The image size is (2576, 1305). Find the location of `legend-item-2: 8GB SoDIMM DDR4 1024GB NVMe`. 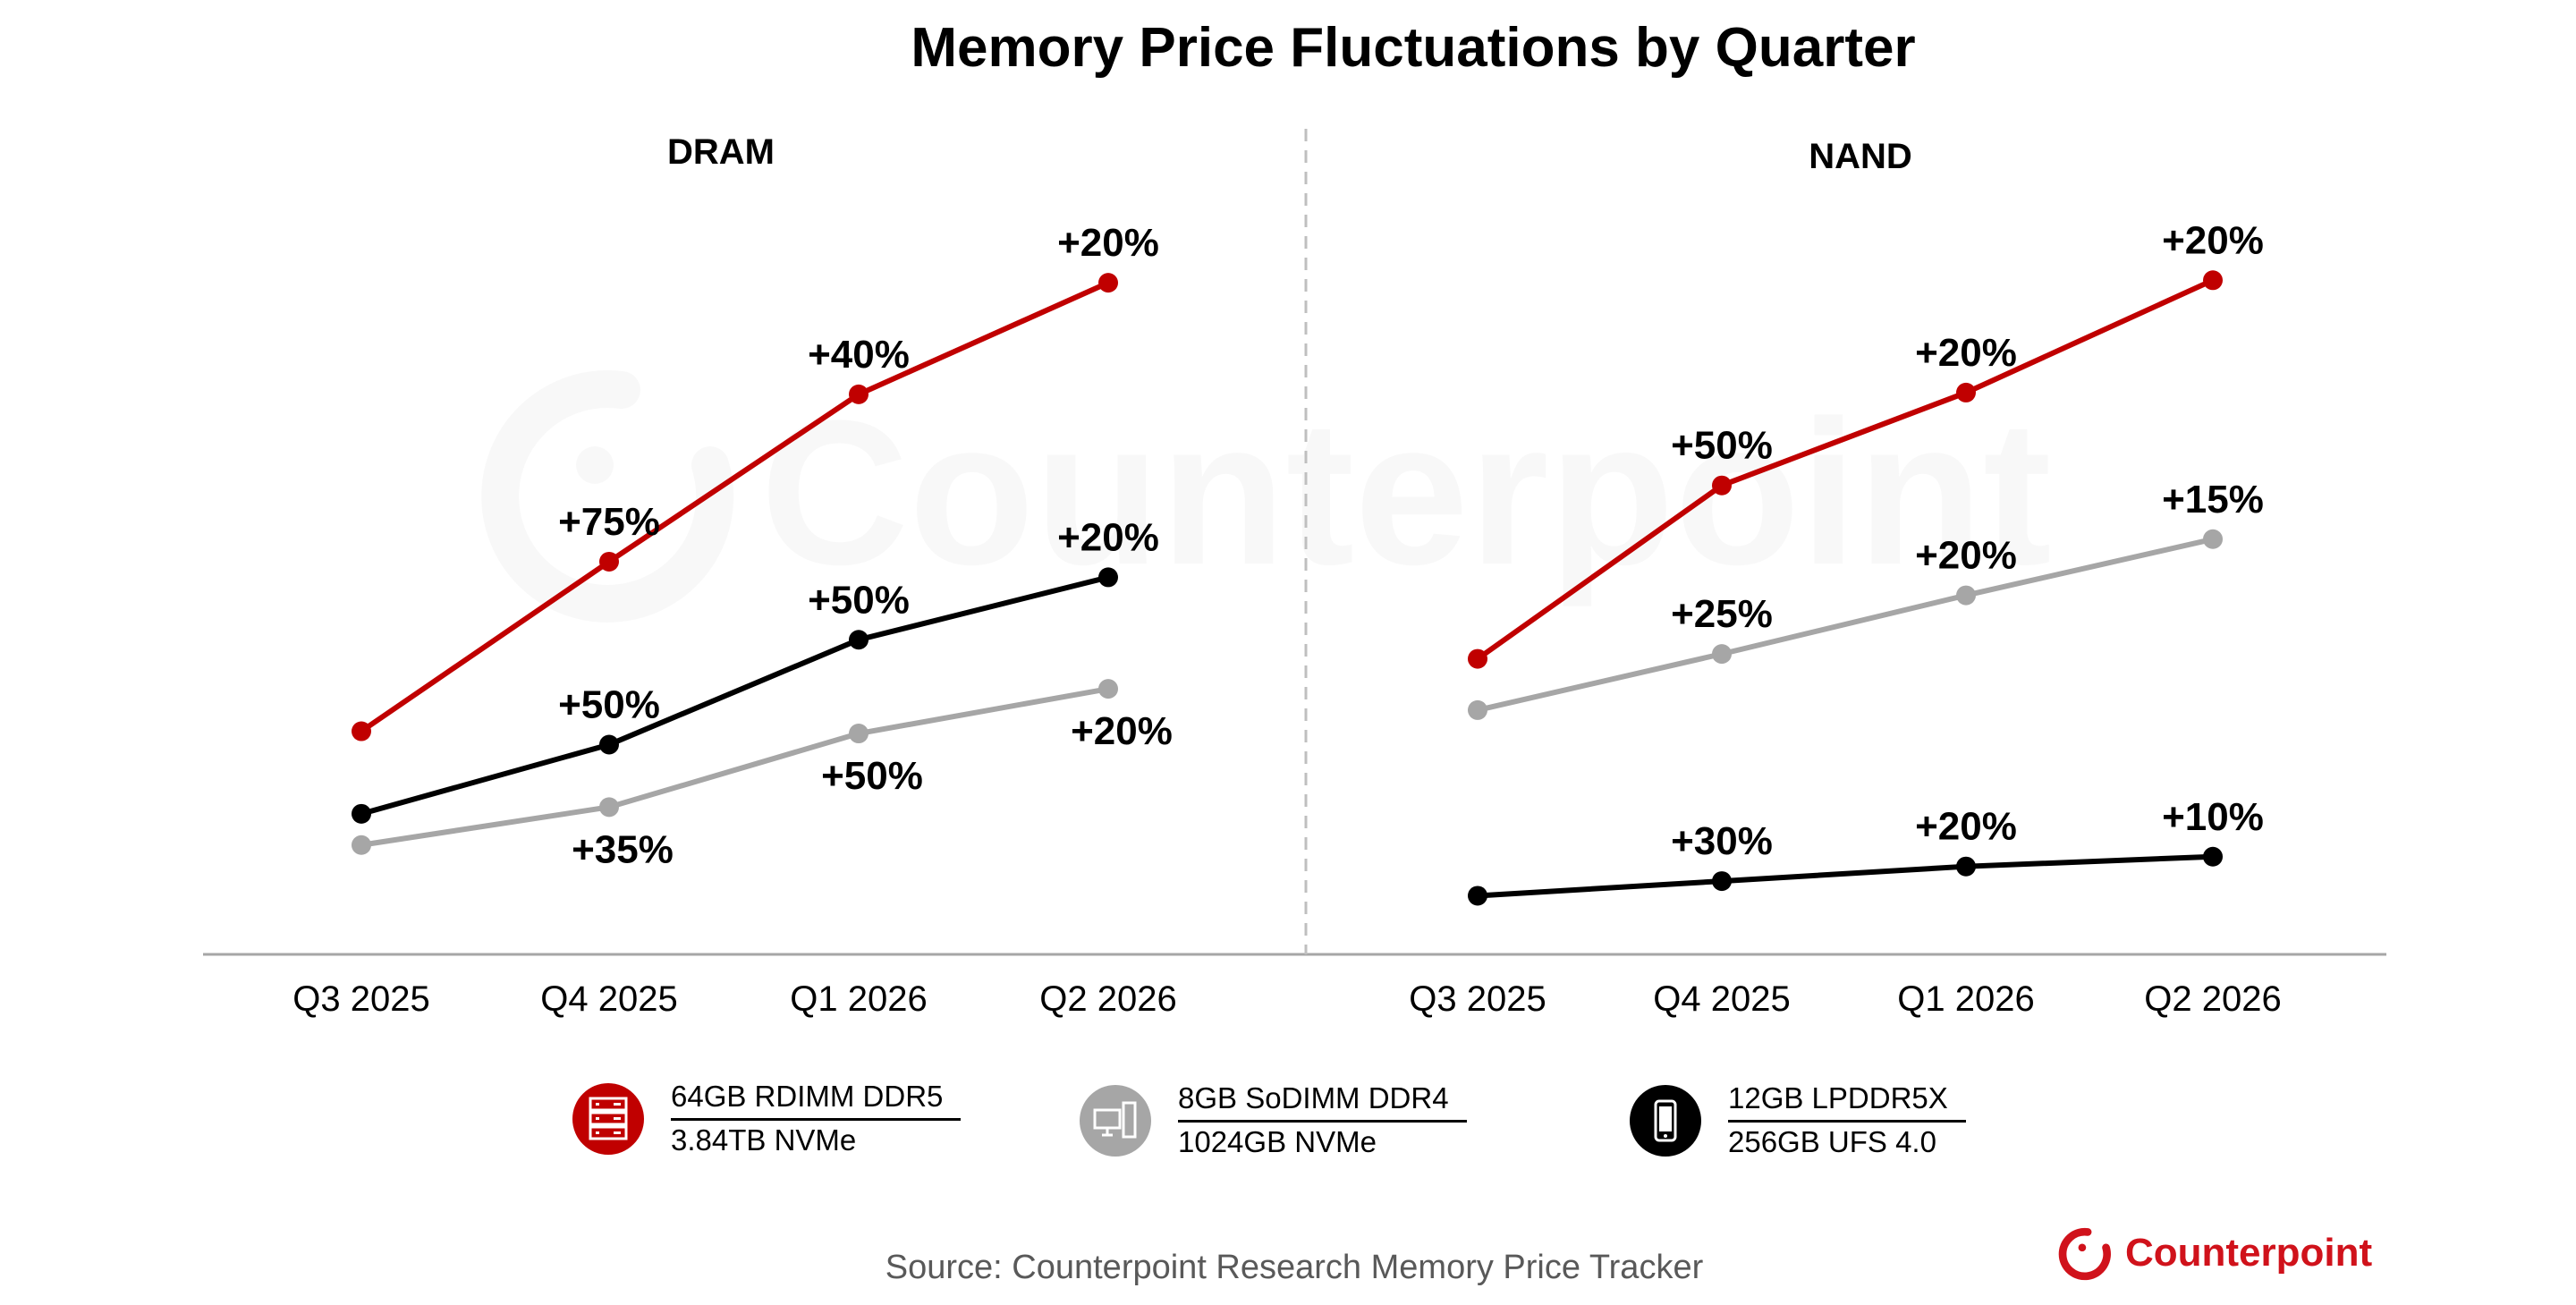

legend-item-2: 8GB SoDIMM DDR4 1024GB NVMe is located at coordinates (1273, 1120).